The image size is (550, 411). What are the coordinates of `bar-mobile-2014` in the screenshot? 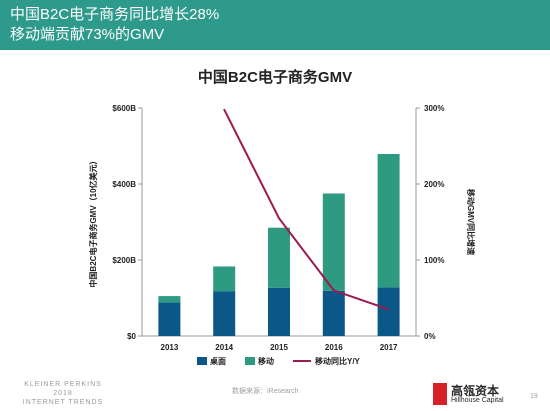 It's located at (224, 279).